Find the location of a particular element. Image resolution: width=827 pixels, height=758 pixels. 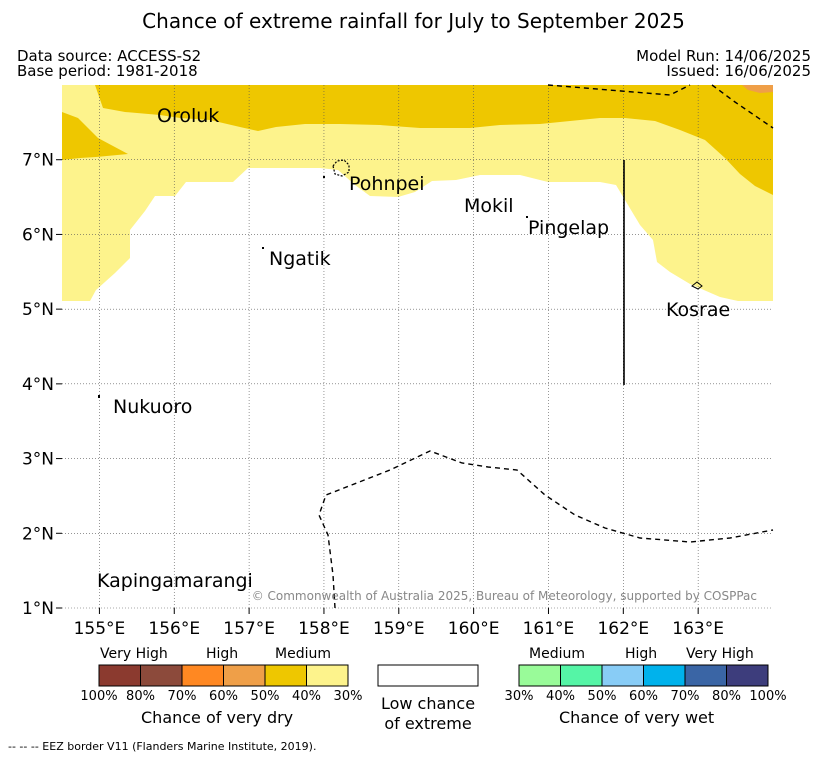

pohnpei-island is located at coordinates (341, 168).